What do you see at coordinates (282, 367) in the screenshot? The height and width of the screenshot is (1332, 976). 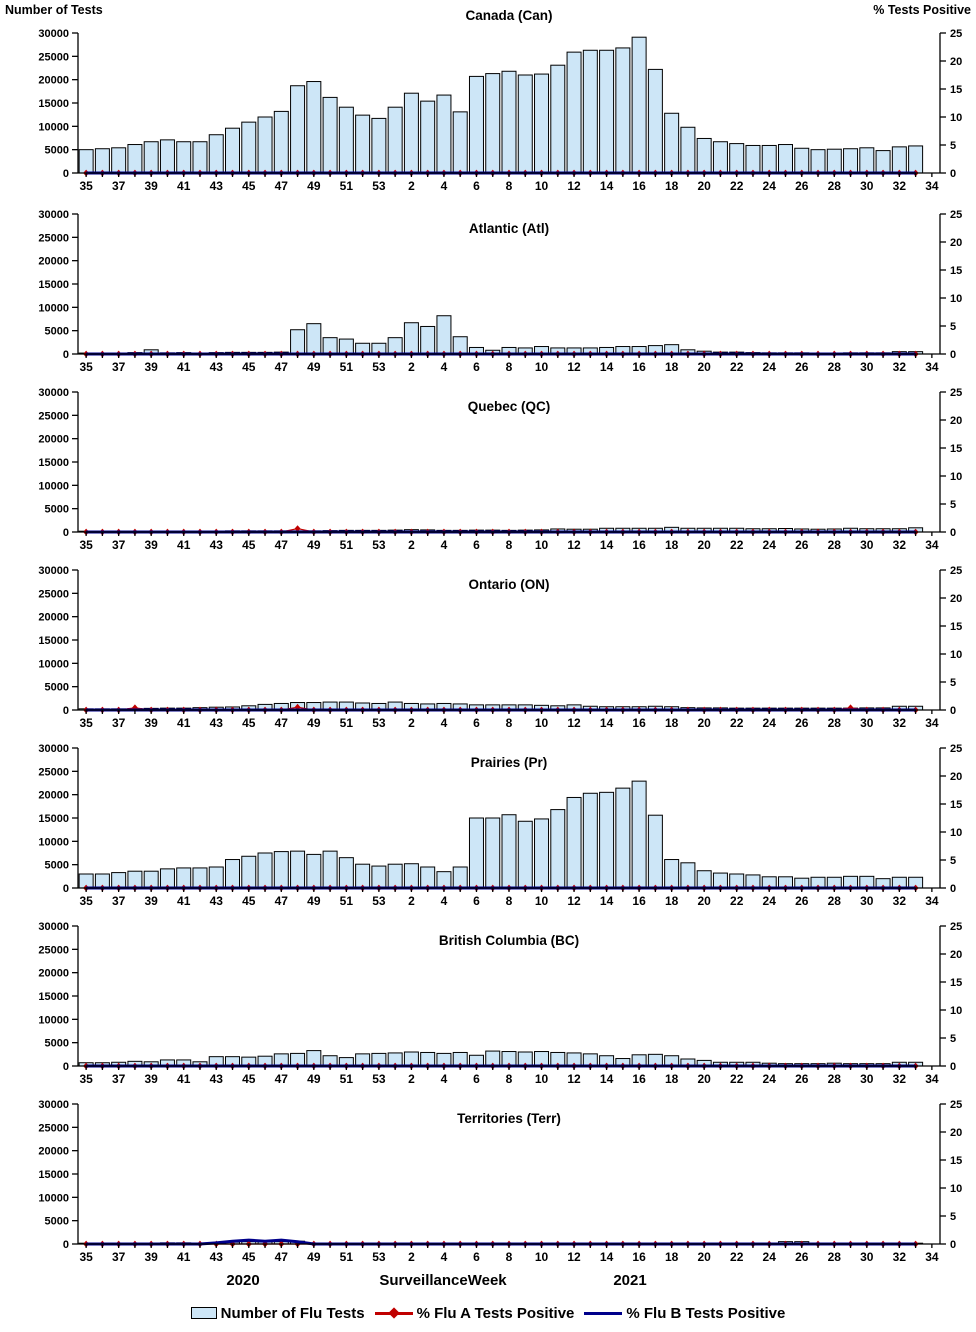 I see `x-tick-label: 47` at bounding box center [282, 367].